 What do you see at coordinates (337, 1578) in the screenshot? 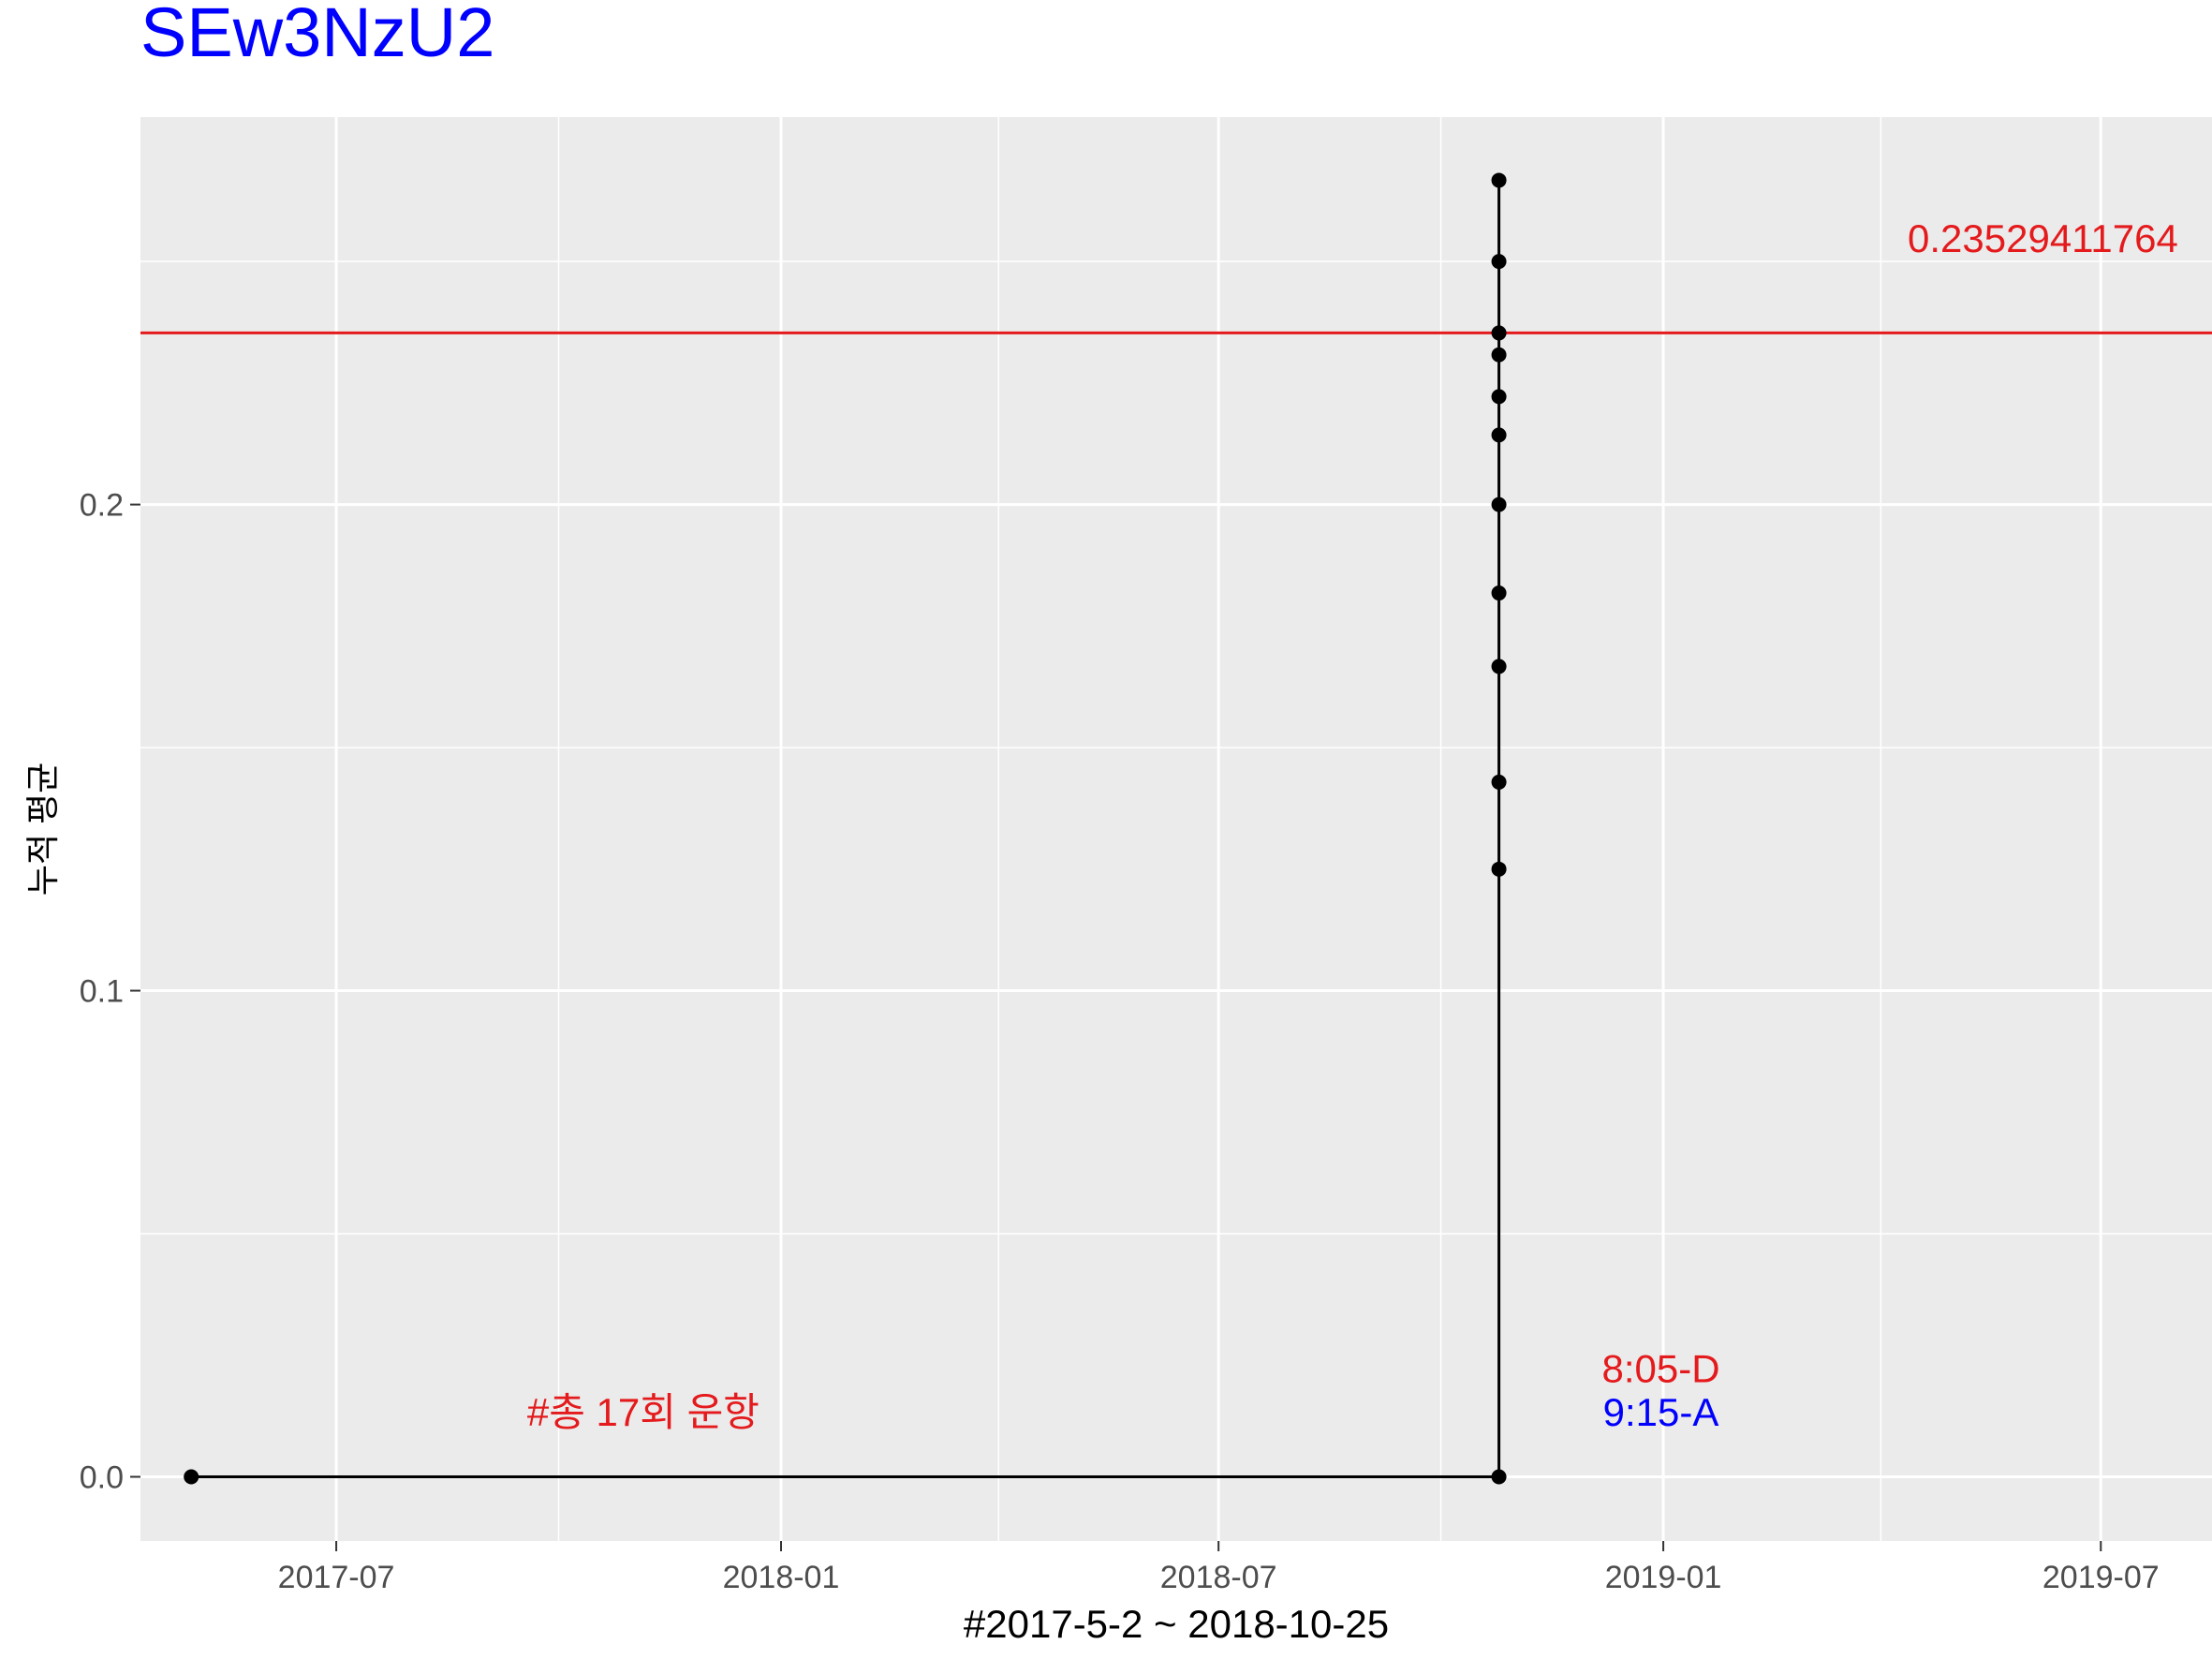
I see `x-tick-label-0: 2017-07` at bounding box center [337, 1578].